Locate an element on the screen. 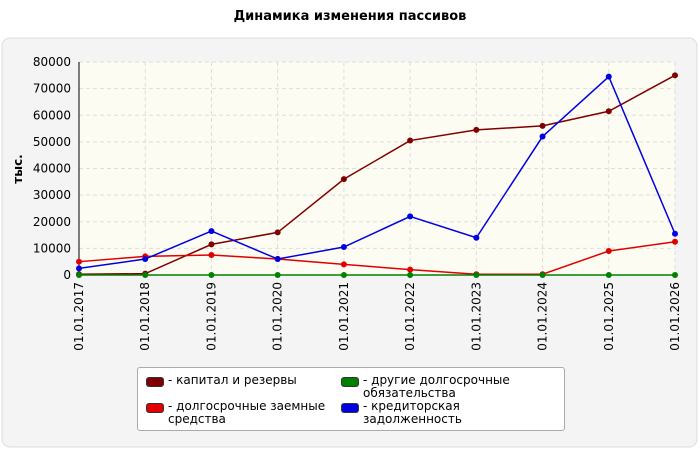  legend-item: - долгосрочные заемные средства is located at coordinates (243, 413).